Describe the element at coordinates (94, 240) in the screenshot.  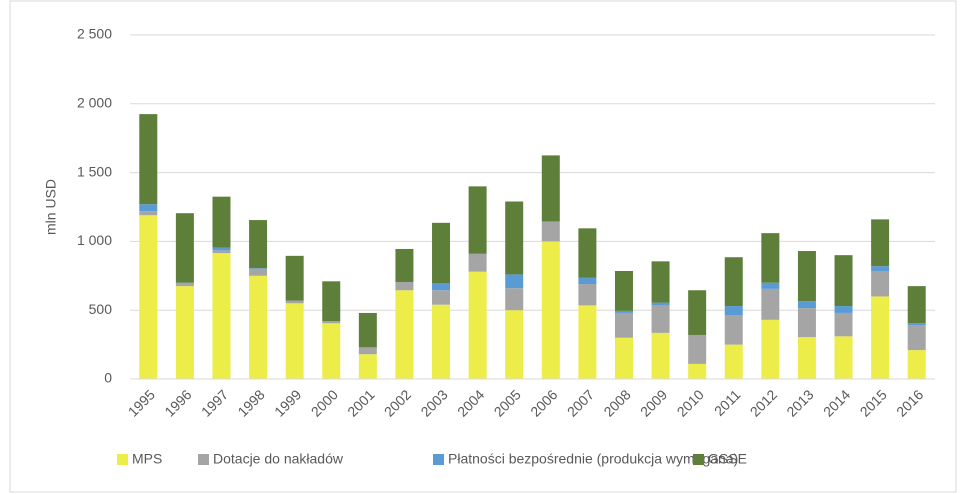
I see `y-tick-label: 1 000` at that location.